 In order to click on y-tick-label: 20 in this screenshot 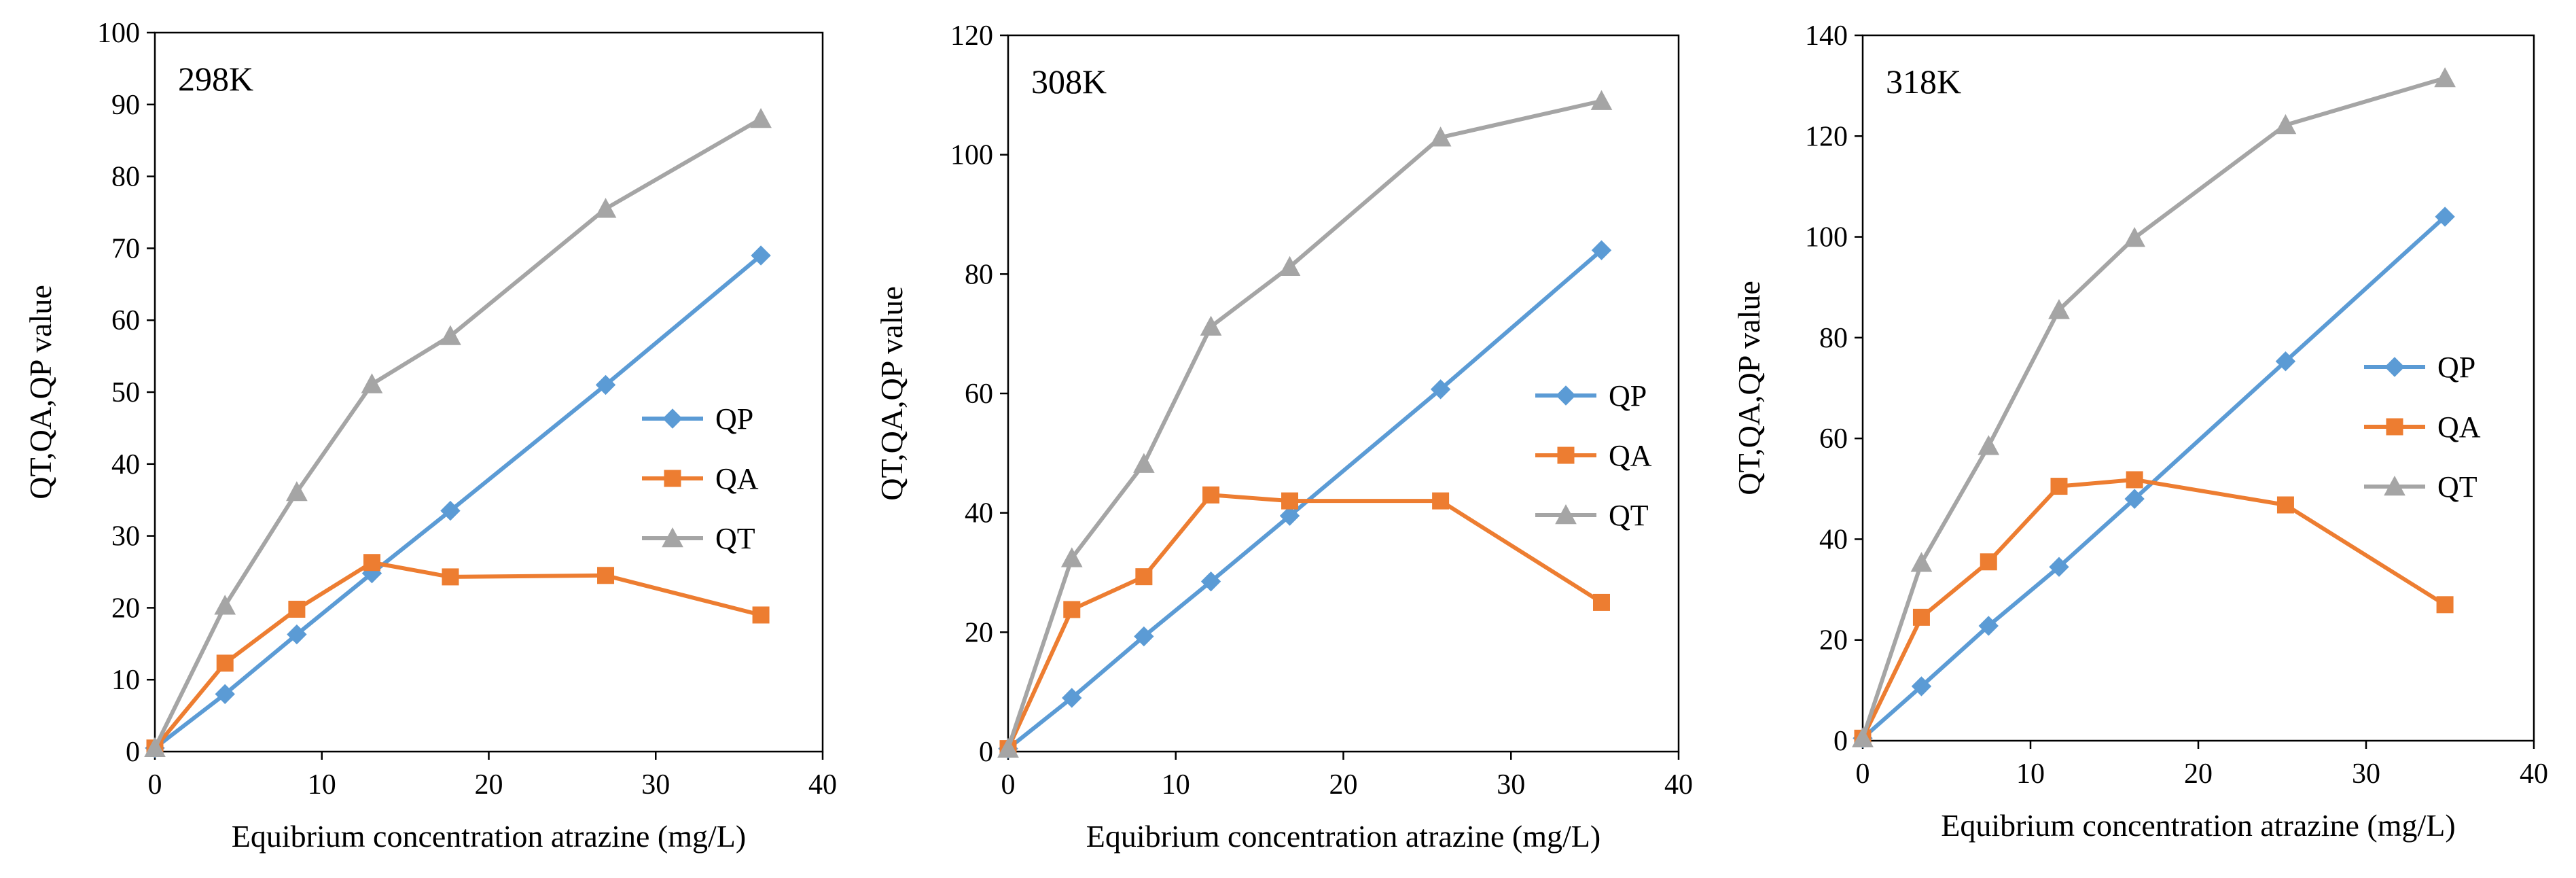, I will do `click(1834, 640)`.